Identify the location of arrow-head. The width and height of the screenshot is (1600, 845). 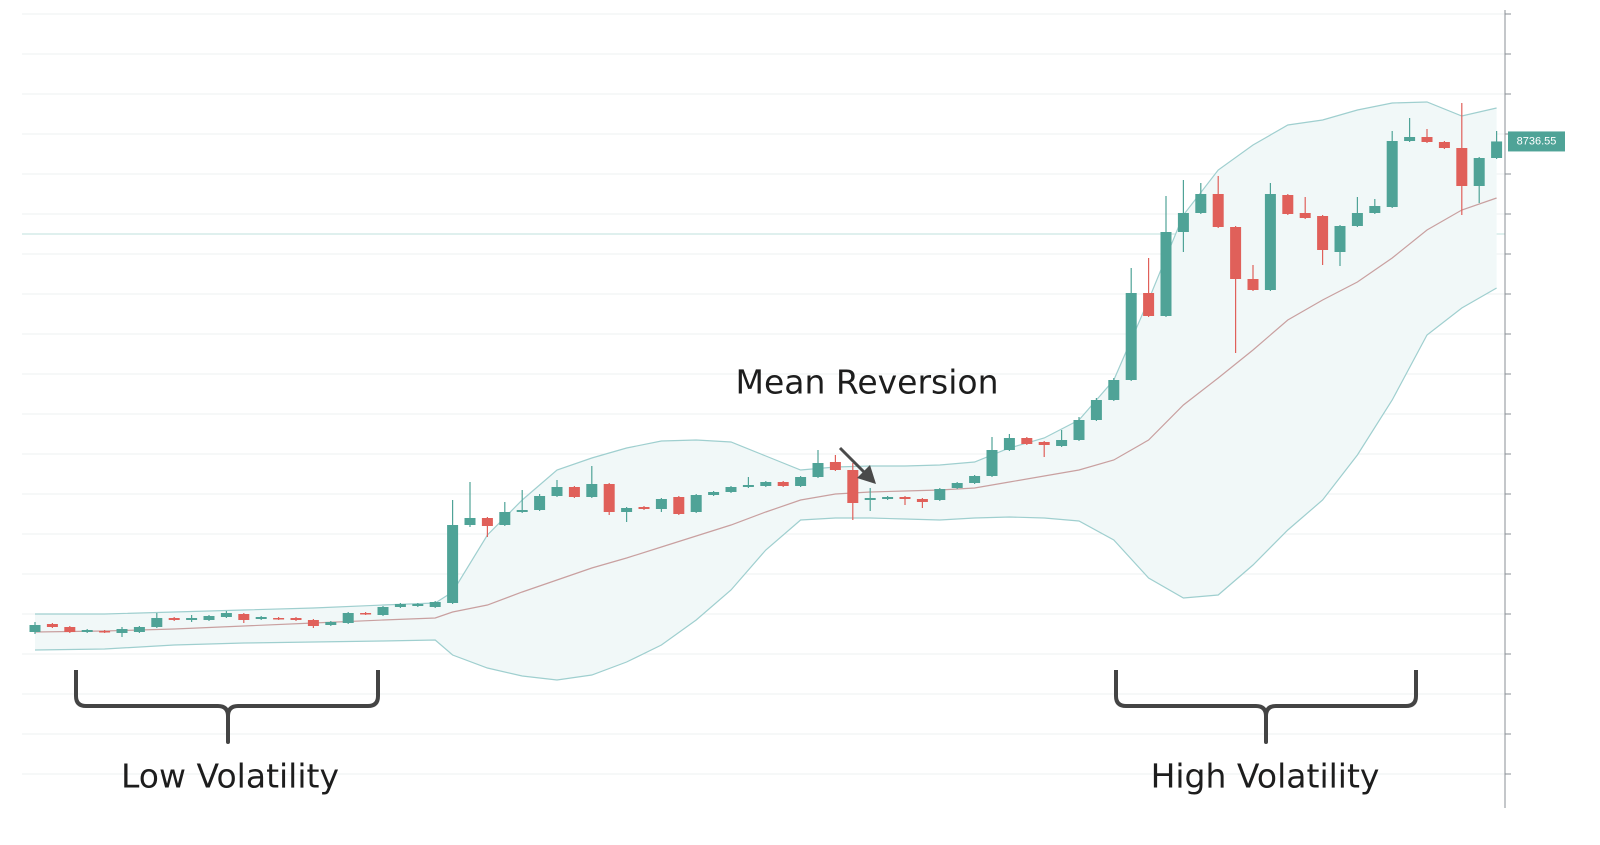
(866, 474).